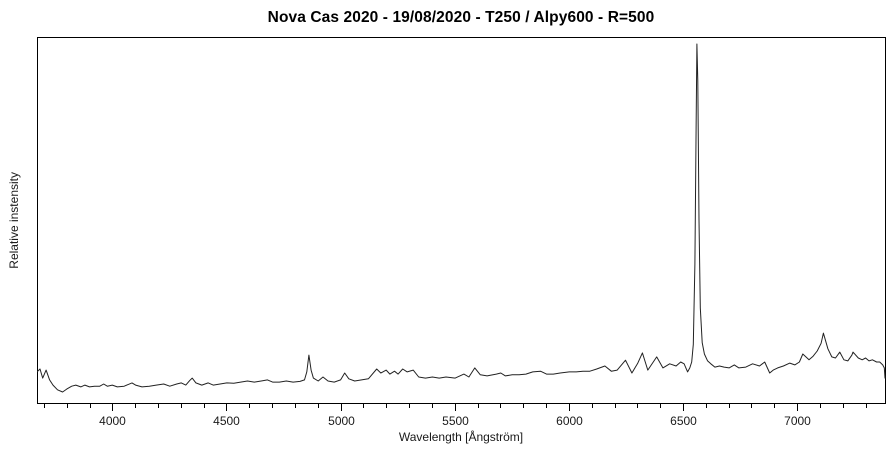 The image size is (893, 457). I want to click on x-tick-label: 6000, so click(569, 421).